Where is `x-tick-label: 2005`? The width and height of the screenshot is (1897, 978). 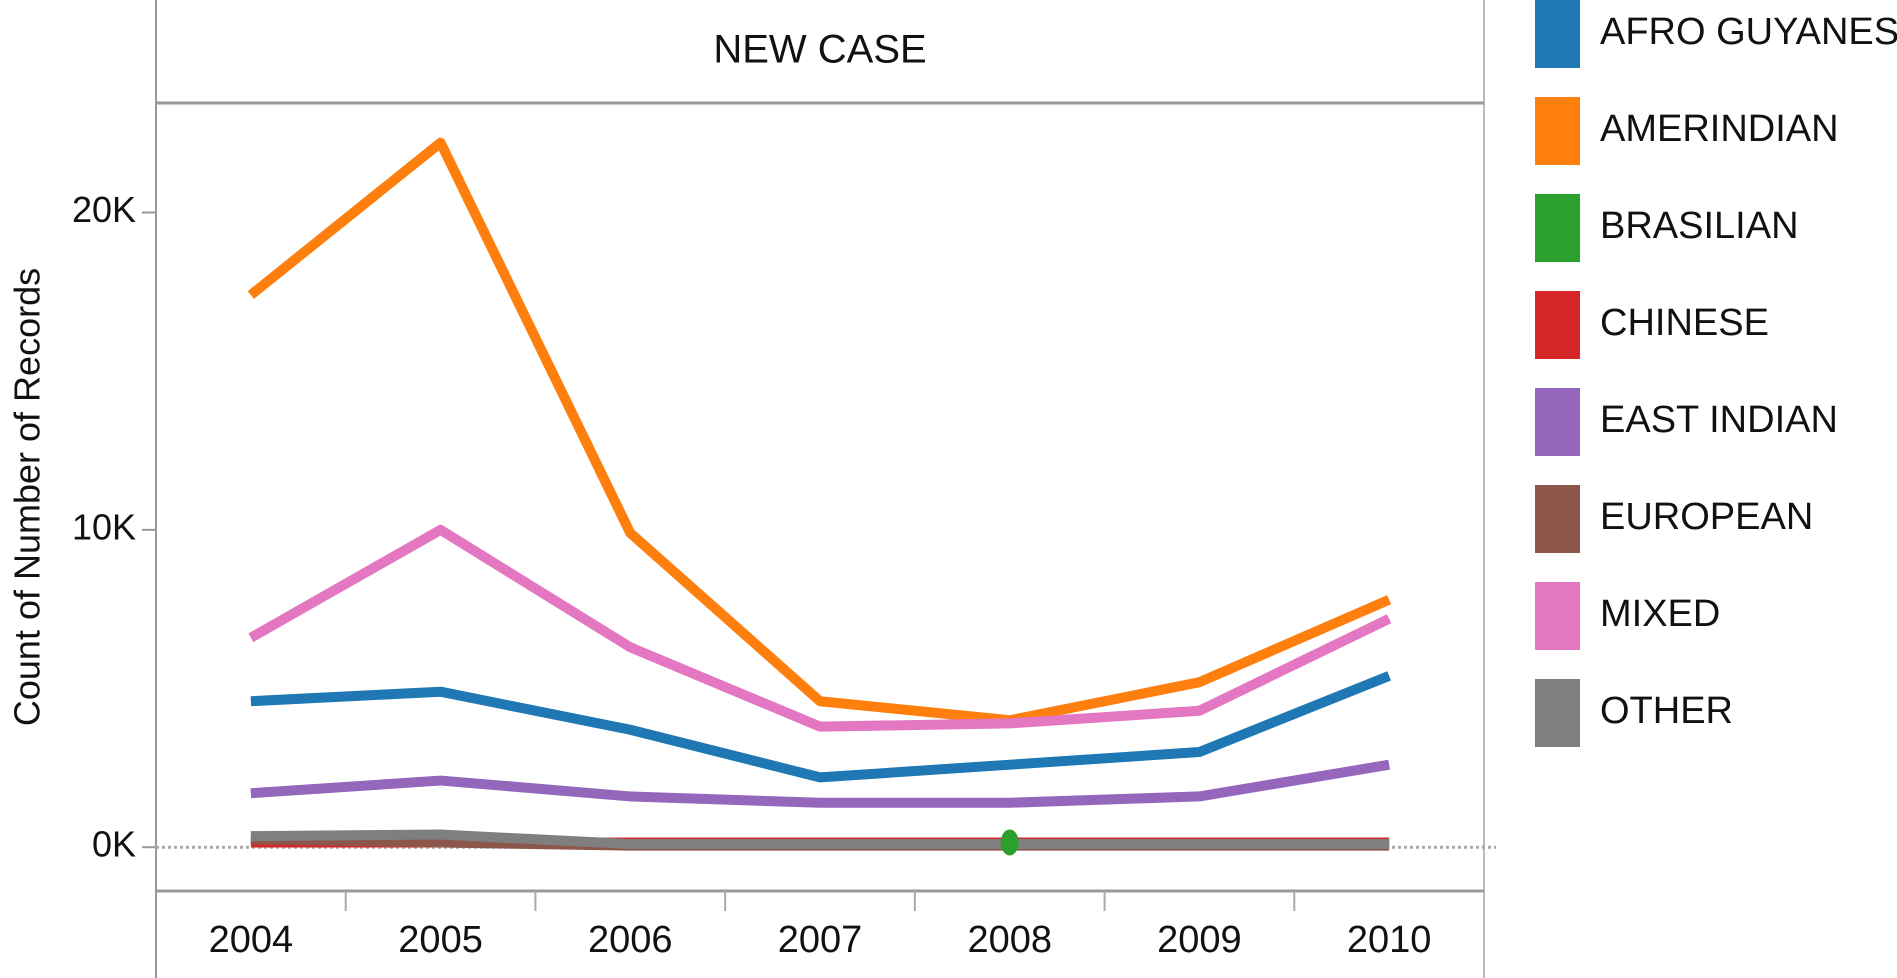 x-tick-label: 2005 is located at coordinates (440, 940).